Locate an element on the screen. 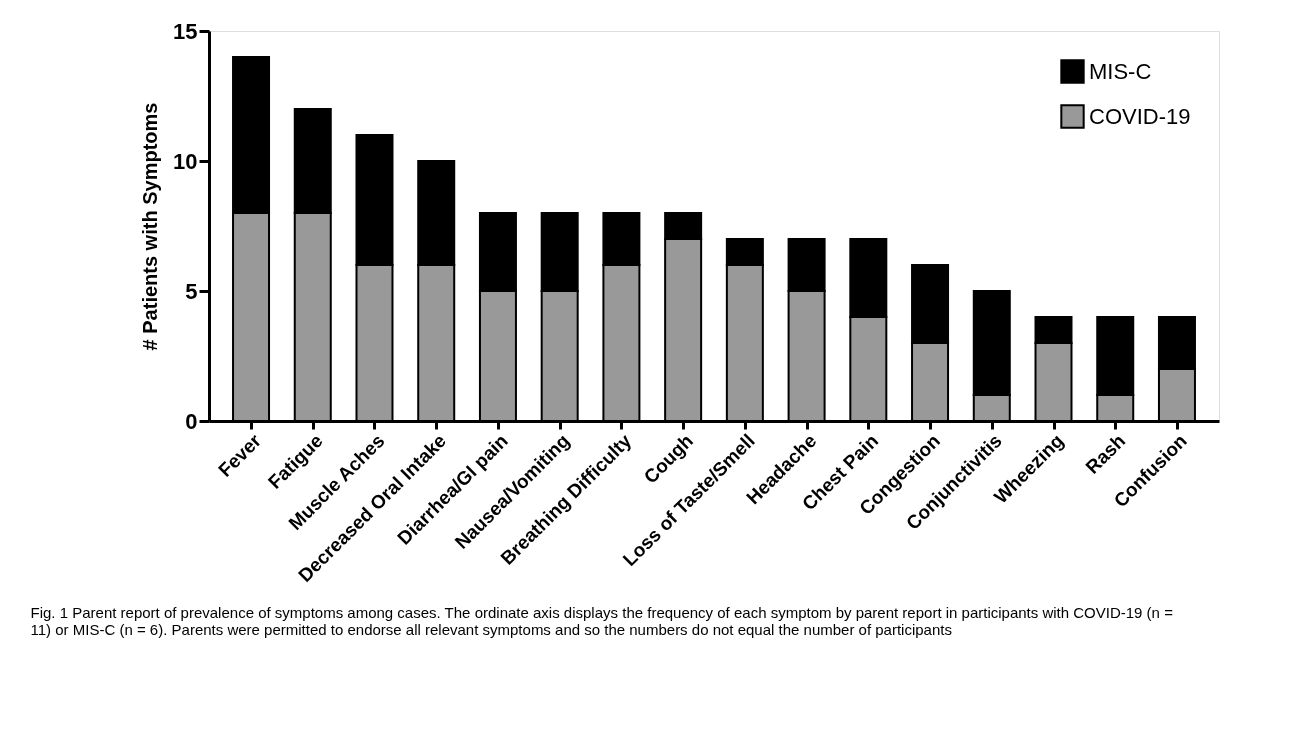  caption: Fig. 1 Parent report of prevalence of symptoms among cases. The ordinate axis displays the frequency of each symptom by parent report in participants with COVID-19 (n = 11) or MIS-C (n = 6). Parents were permitted to endorse all relevant symptoms and so the numbers do not equal the number of participants is located at coordinates (602, 620).